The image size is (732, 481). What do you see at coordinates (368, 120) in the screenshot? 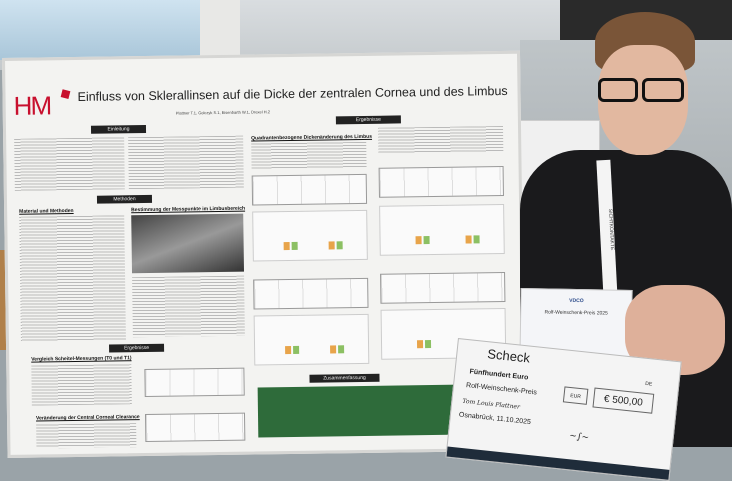
I see `heading-ergebnisse-top: Ergebnisse` at bounding box center [368, 120].